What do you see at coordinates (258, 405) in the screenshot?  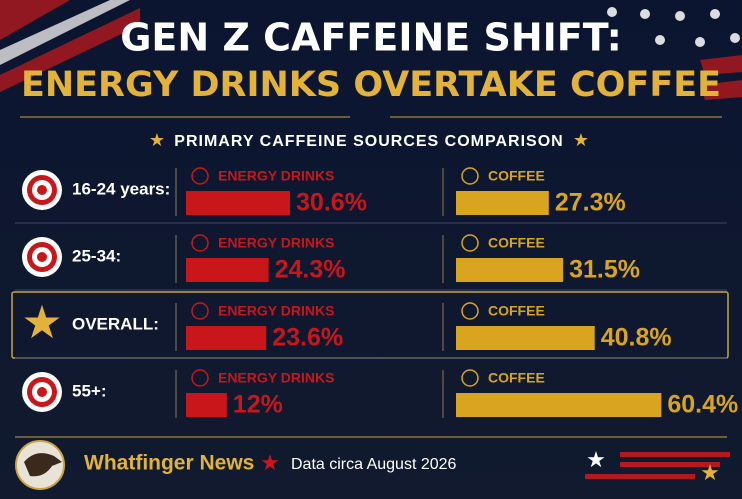 I see `value-label: 12%` at bounding box center [258, 405].